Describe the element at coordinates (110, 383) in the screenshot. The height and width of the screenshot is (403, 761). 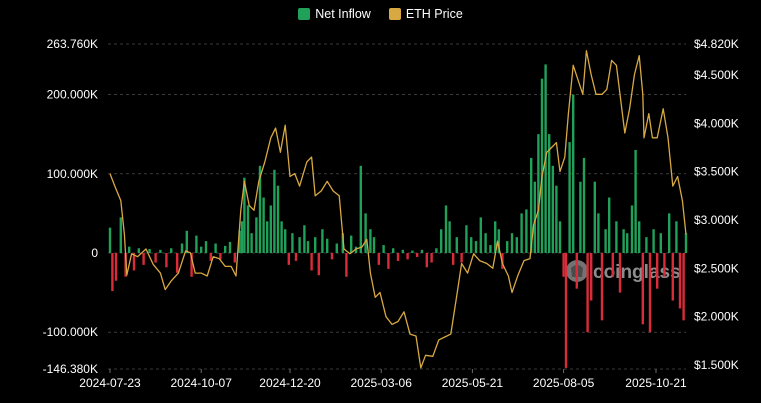
I see `x-tick-label-0: 2024-07-23` at that location.